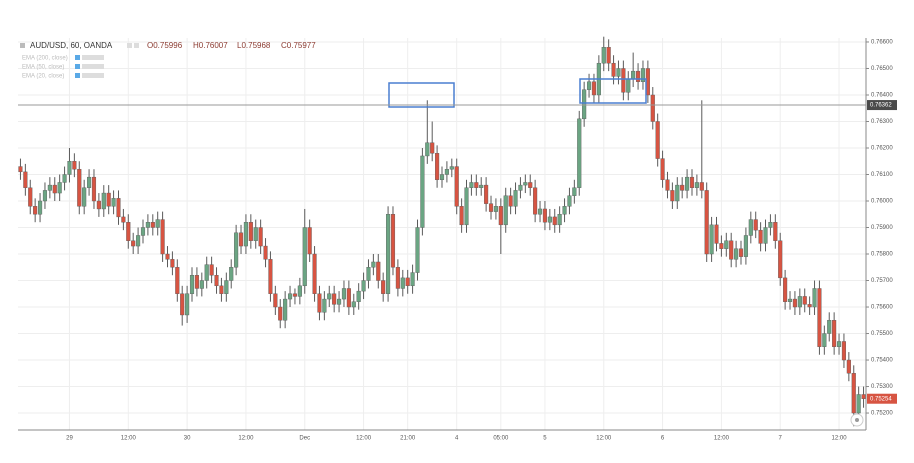  I want to click on indicator-label: EMA (200, close), so click(45, 59).